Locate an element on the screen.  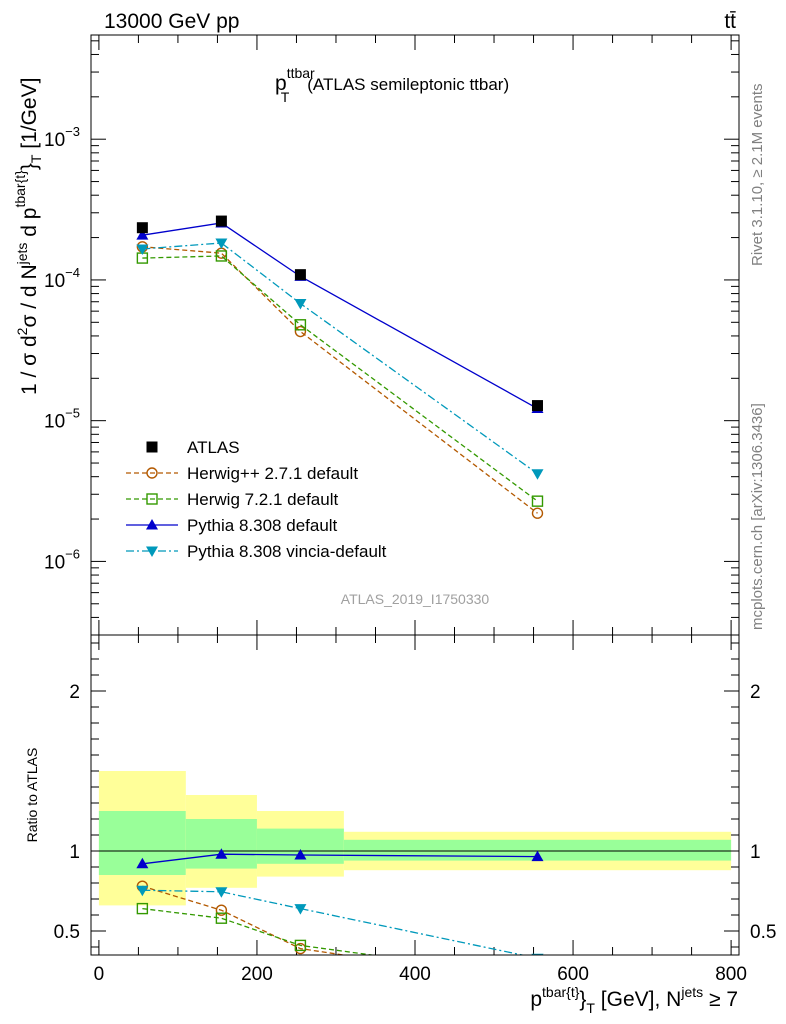
legend-label-vincia: Pythia 8.308 vincia-default is located at coordinates (287, 551).